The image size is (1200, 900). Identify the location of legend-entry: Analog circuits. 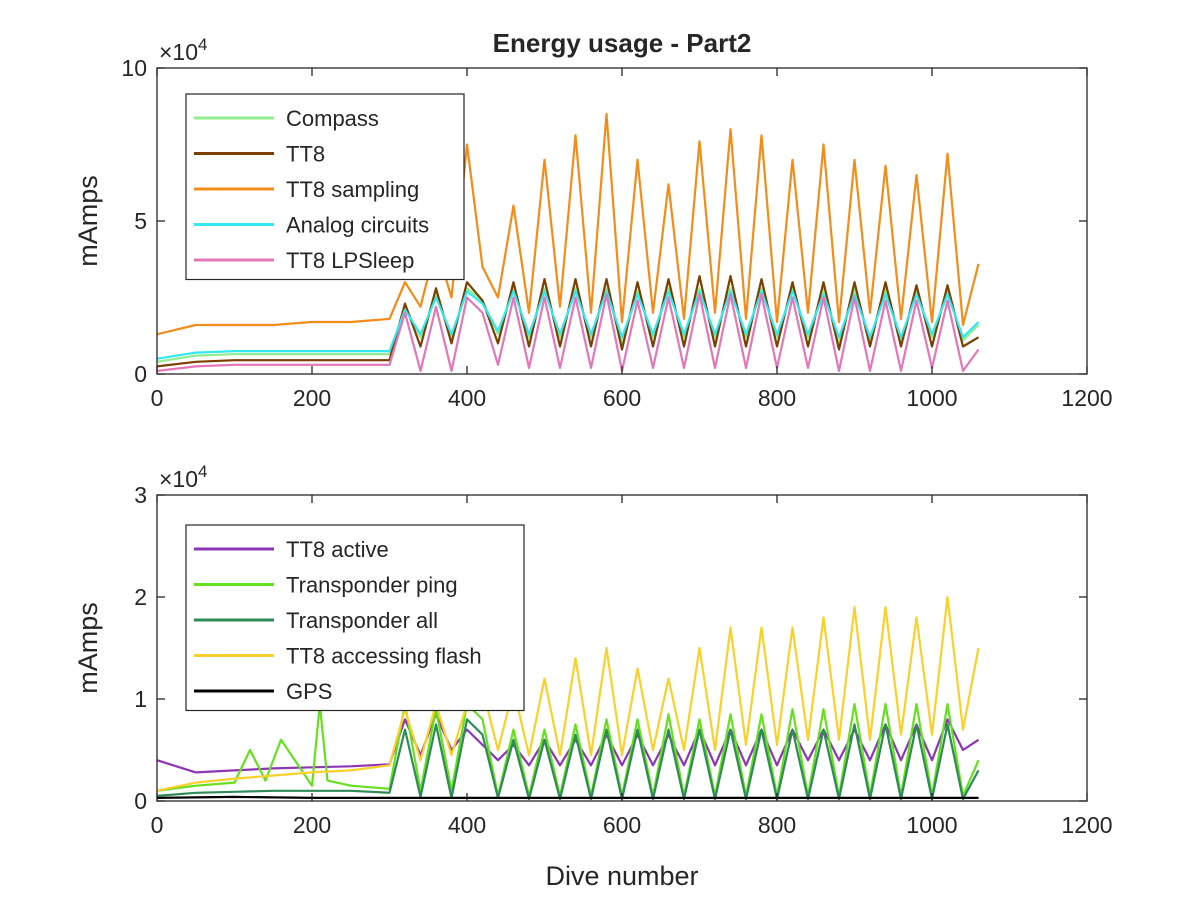
(357, 225).